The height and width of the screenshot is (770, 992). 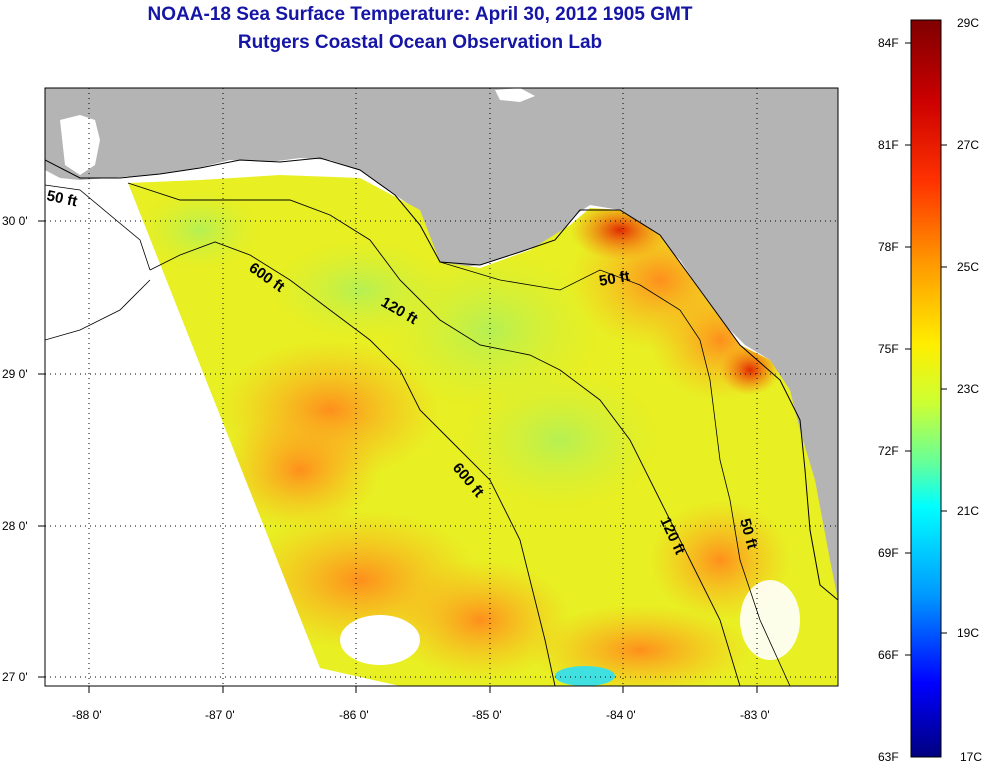 I want to click on lon-tick-label: -88 0', so click(x=87, y=715).